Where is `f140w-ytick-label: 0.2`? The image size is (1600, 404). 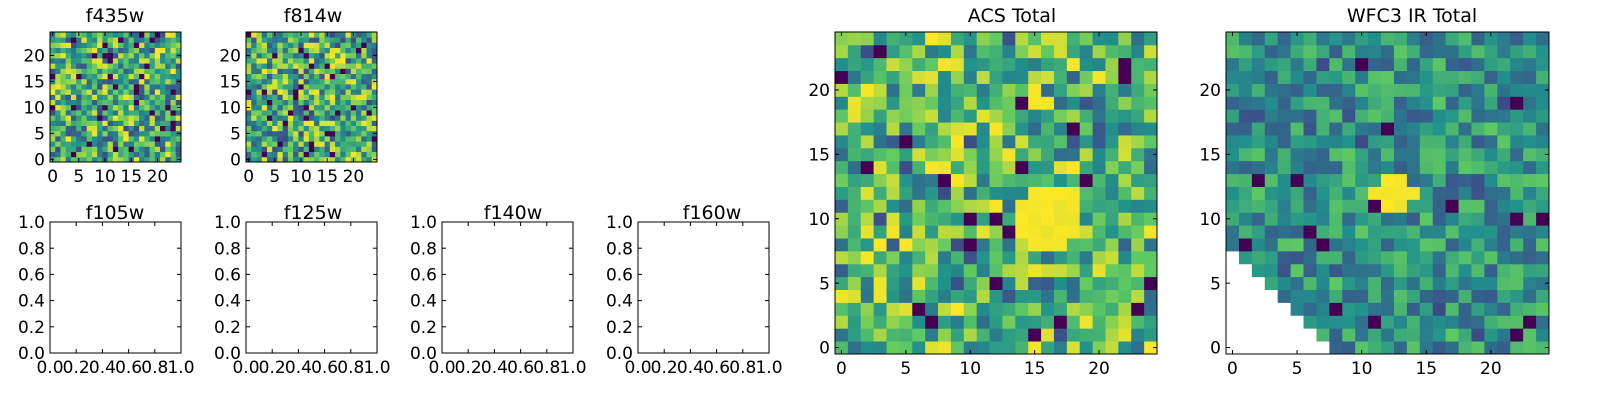 f140w-ytick-label: 0.2 is located at coordinates (423, 328).